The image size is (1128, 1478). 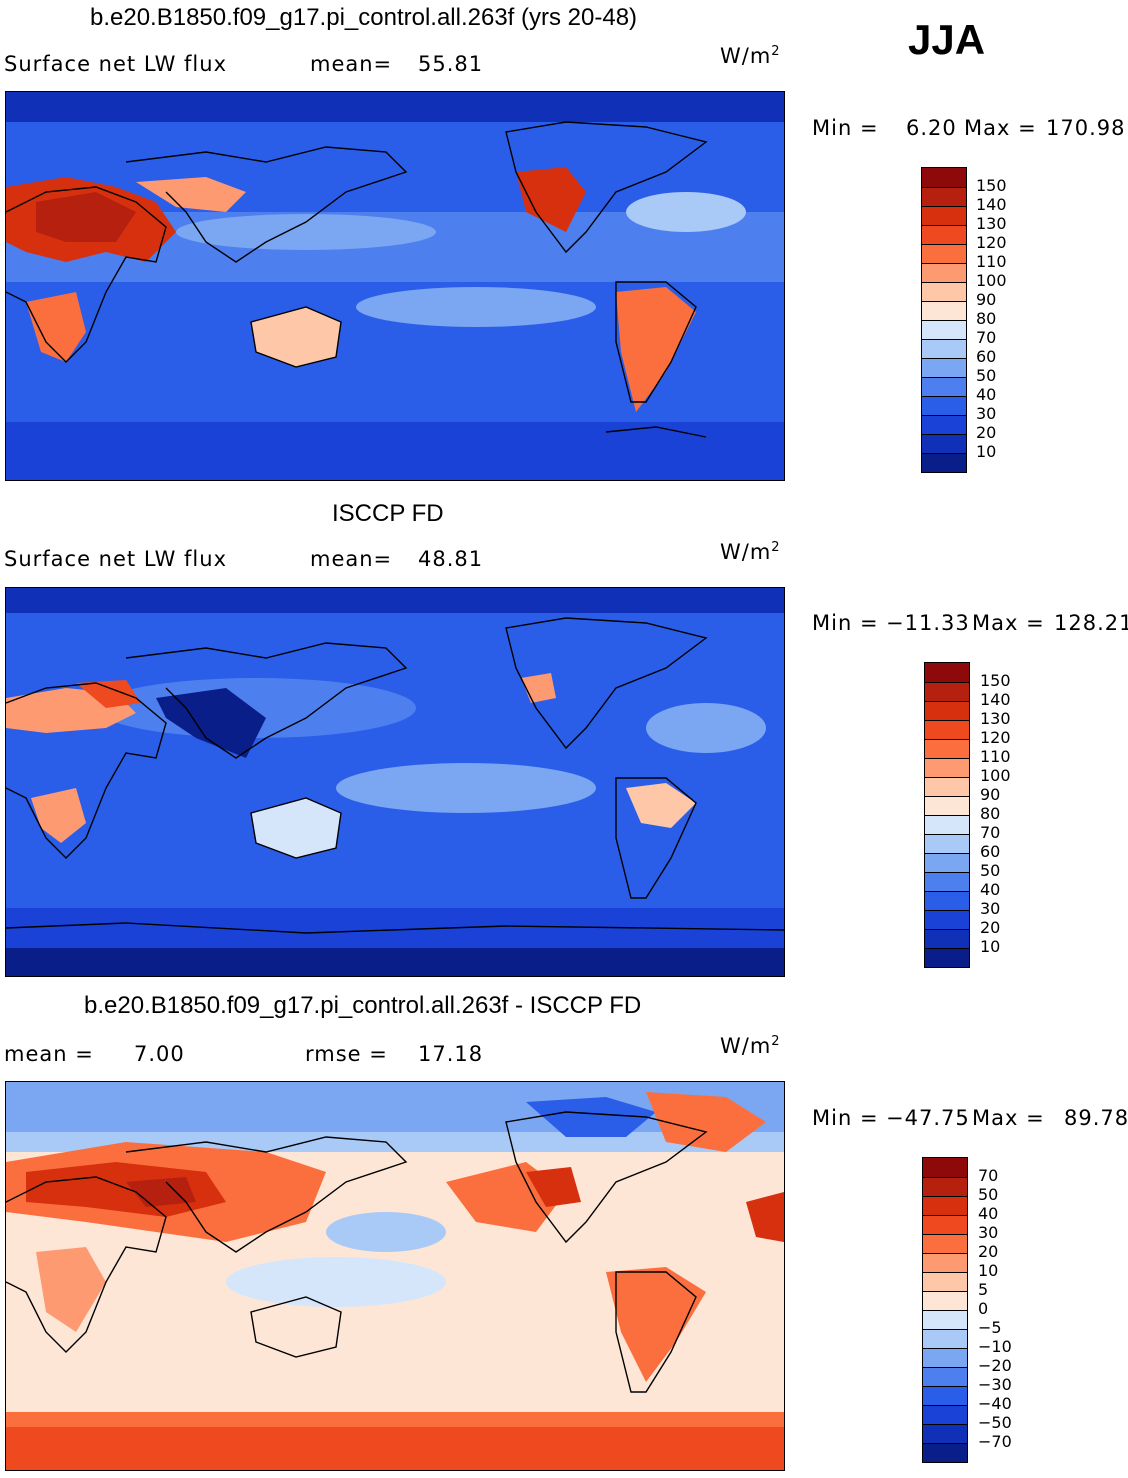 What do you see at coordinates (845, 1118) in the screenshot?
I see `panel-3-min-label: Min =` at bounding box center [845, 1118].